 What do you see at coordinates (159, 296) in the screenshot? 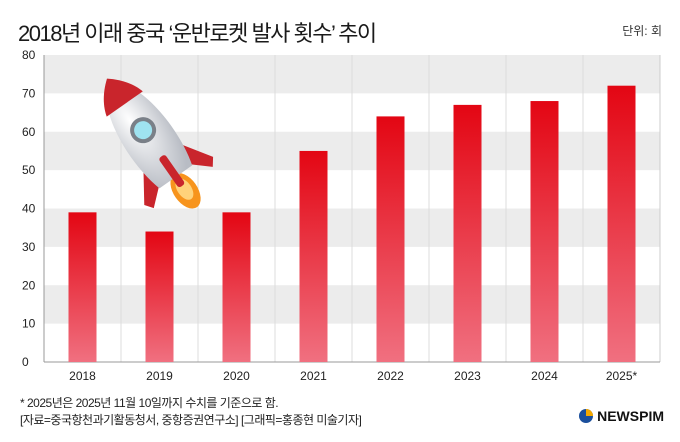
I see `bar-2019` at bounding box center [159, 296].